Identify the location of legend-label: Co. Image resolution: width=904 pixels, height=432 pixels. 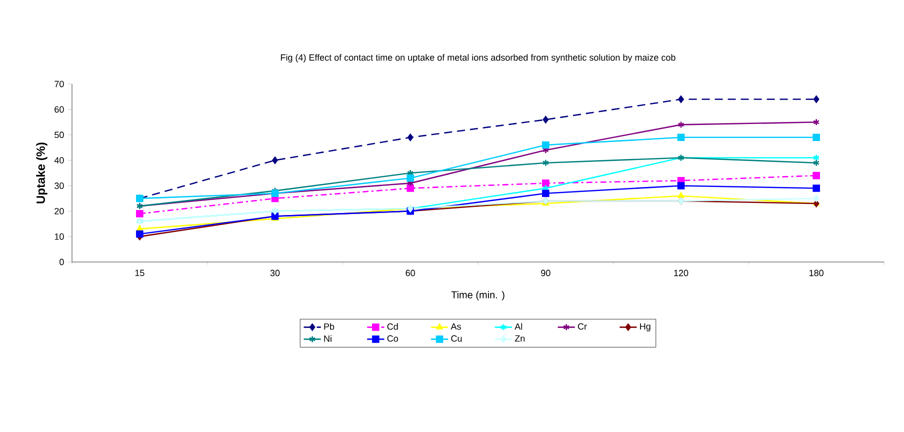
(392, 338).